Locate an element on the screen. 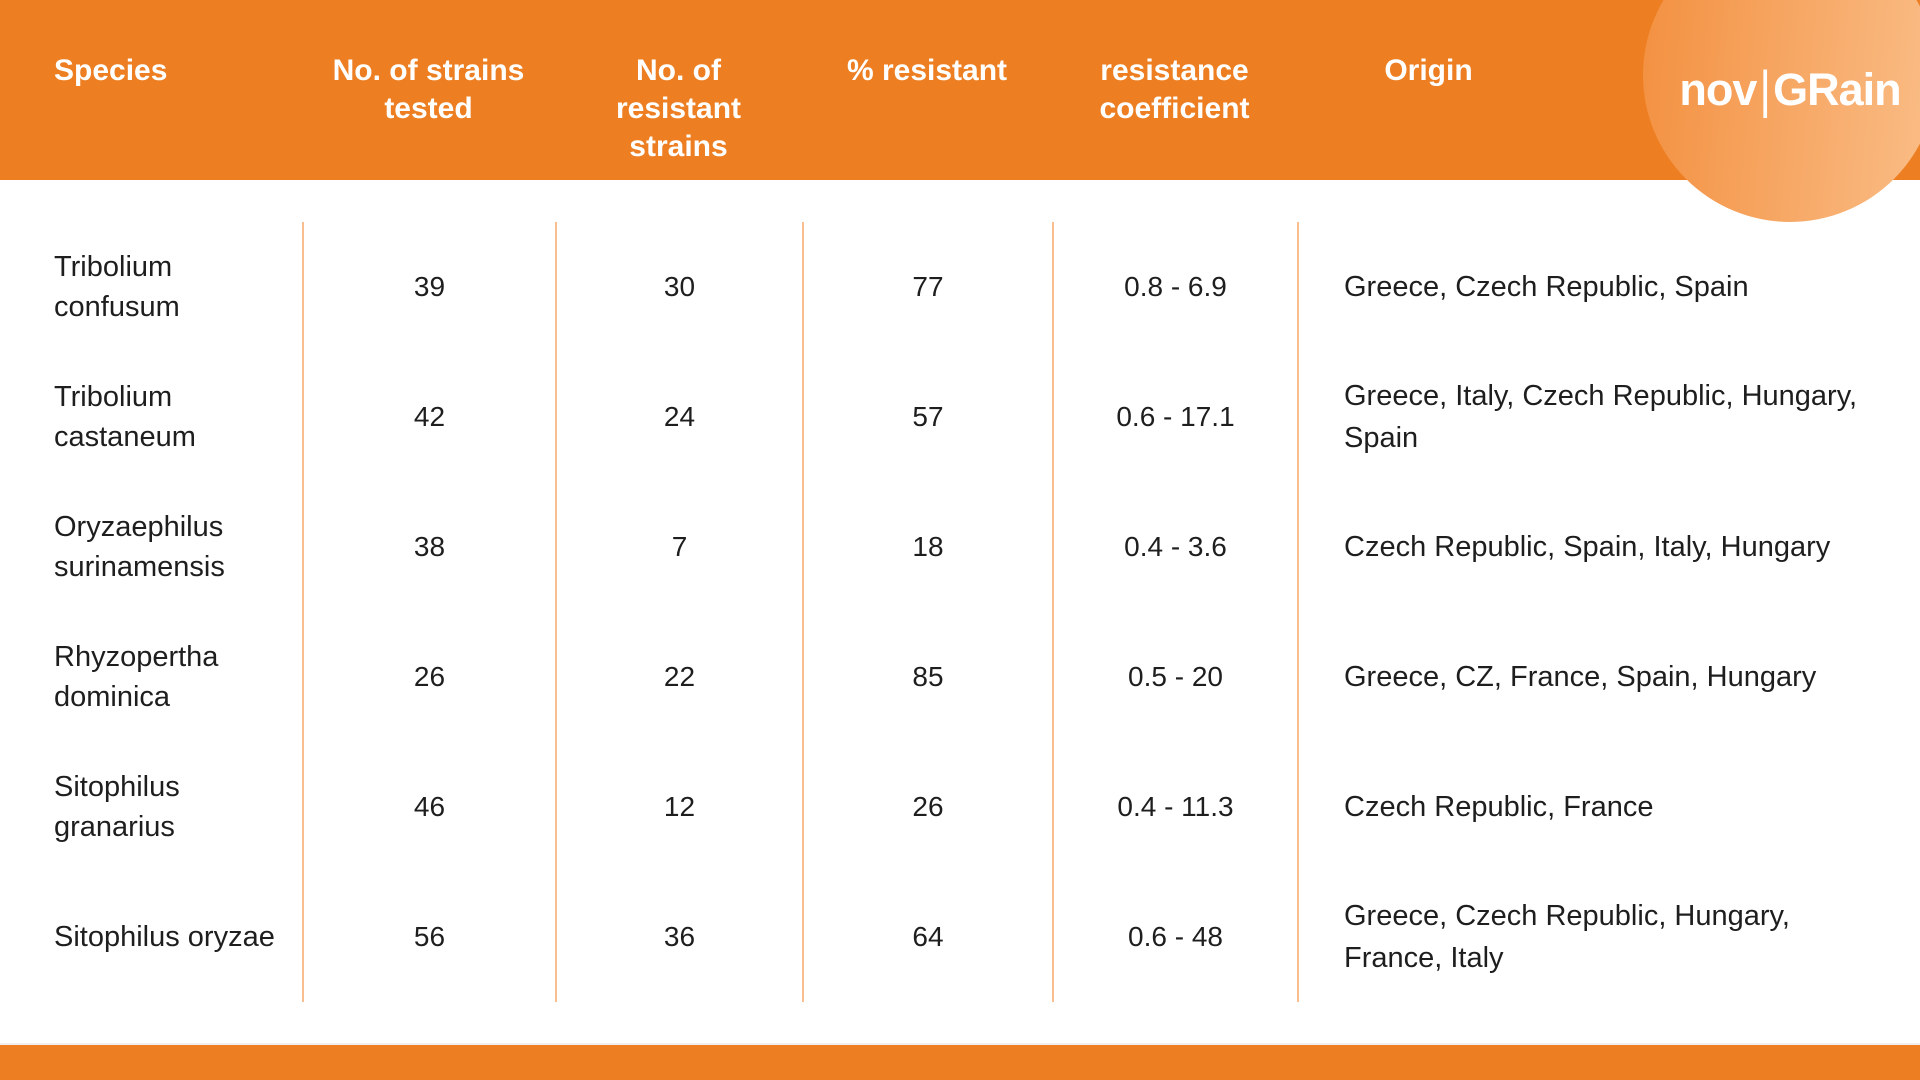  percent-resistant-cell: 64 is located at coordinates (927, 937).